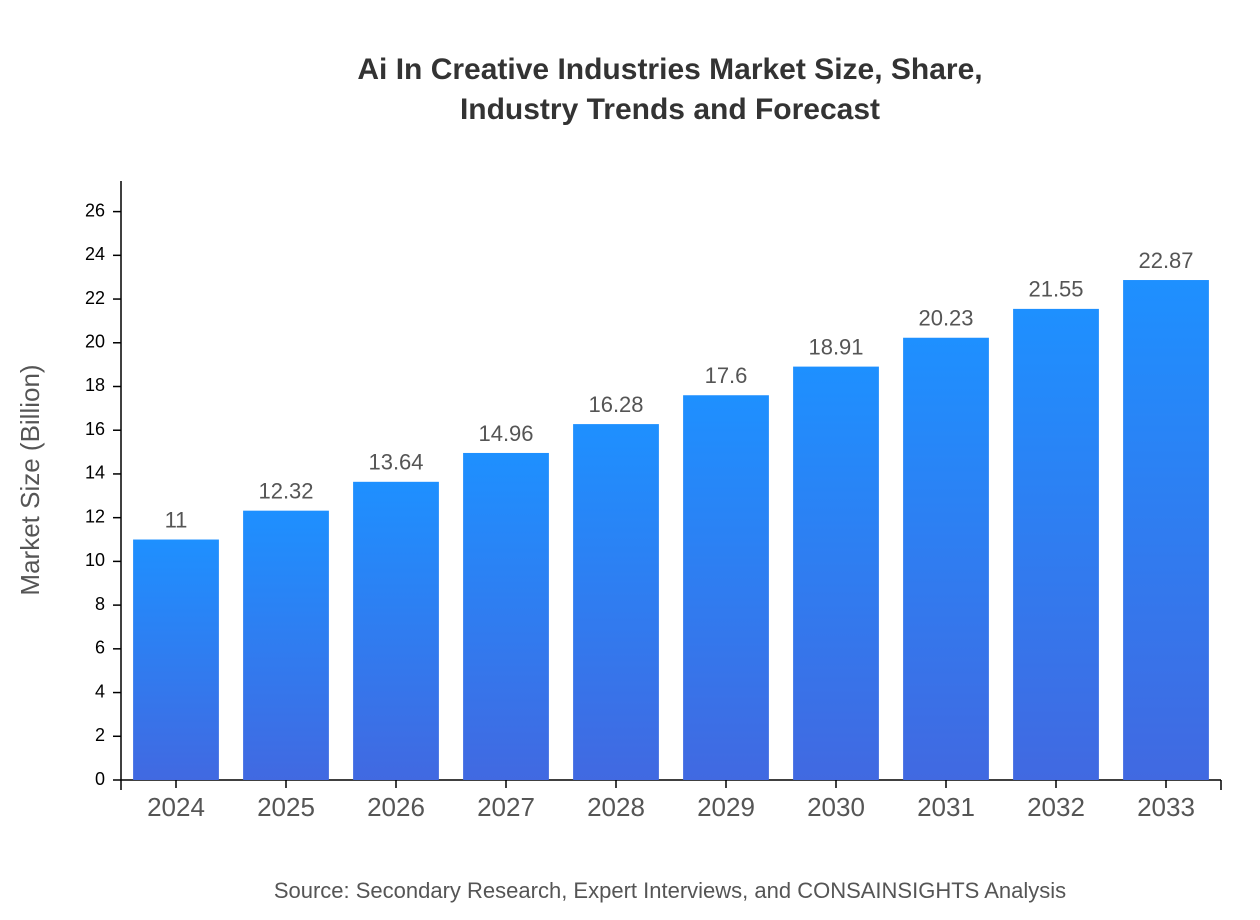  Describe the element at coordinates (95, 516) in the screenshot. I see `y-tick-label: 12` at that location.